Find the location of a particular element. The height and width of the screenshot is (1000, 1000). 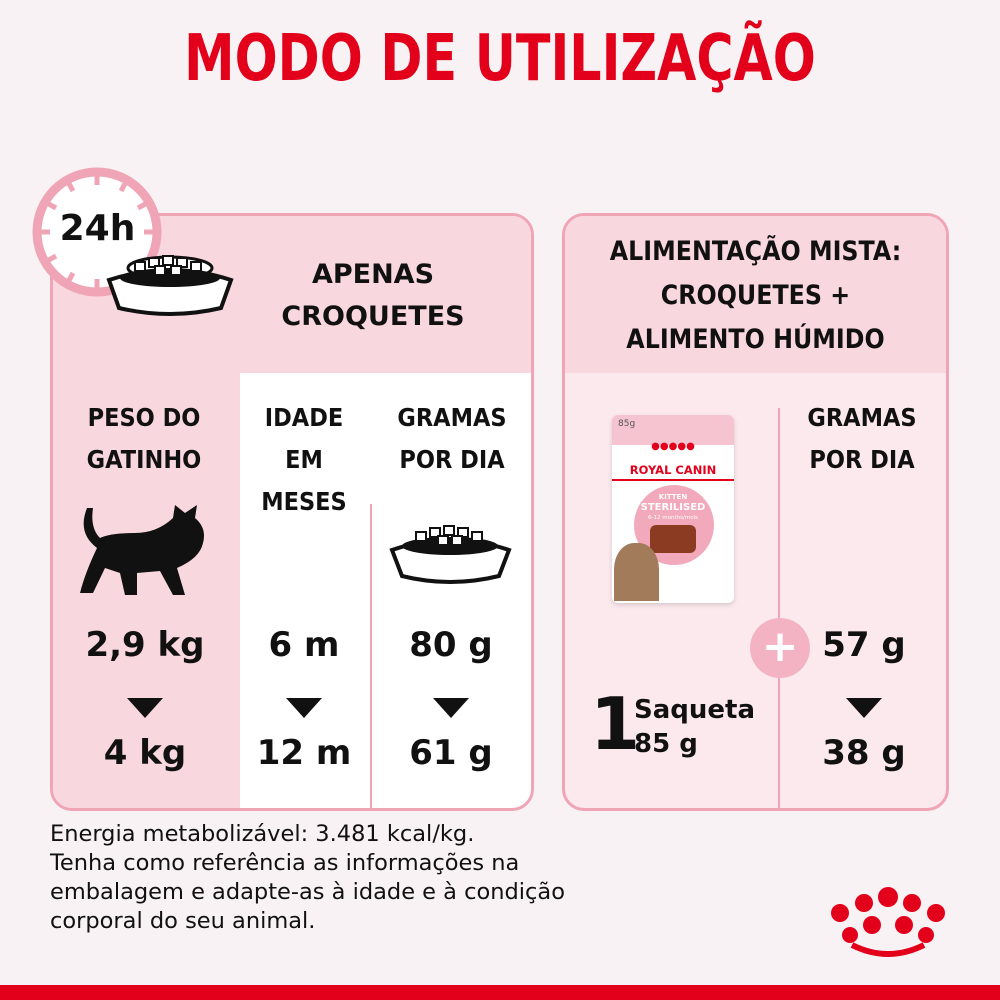

pouch-line: 6-12 months/mois is located at coordinates (673, 518).